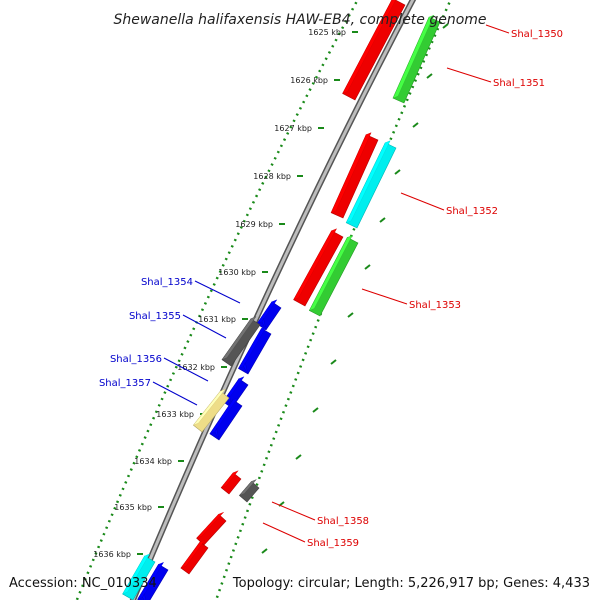 The image size is (600, 600). Describe the element at coordinates (248, 487) in the screenshot. I see `gene-shal-1358b-bevel` at that location.